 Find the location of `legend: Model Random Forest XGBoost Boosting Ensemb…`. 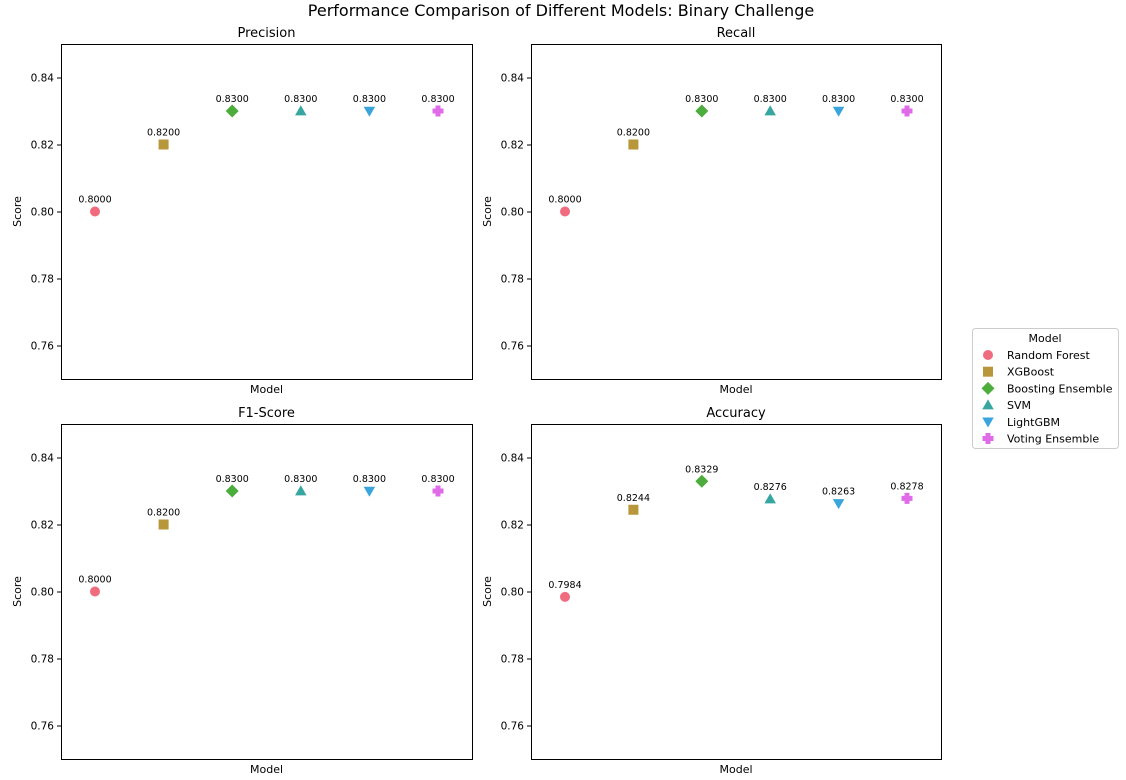

legend: Model Random Forest XGBoost Boosting Ensemb… is located at coordinates (1045, 388).